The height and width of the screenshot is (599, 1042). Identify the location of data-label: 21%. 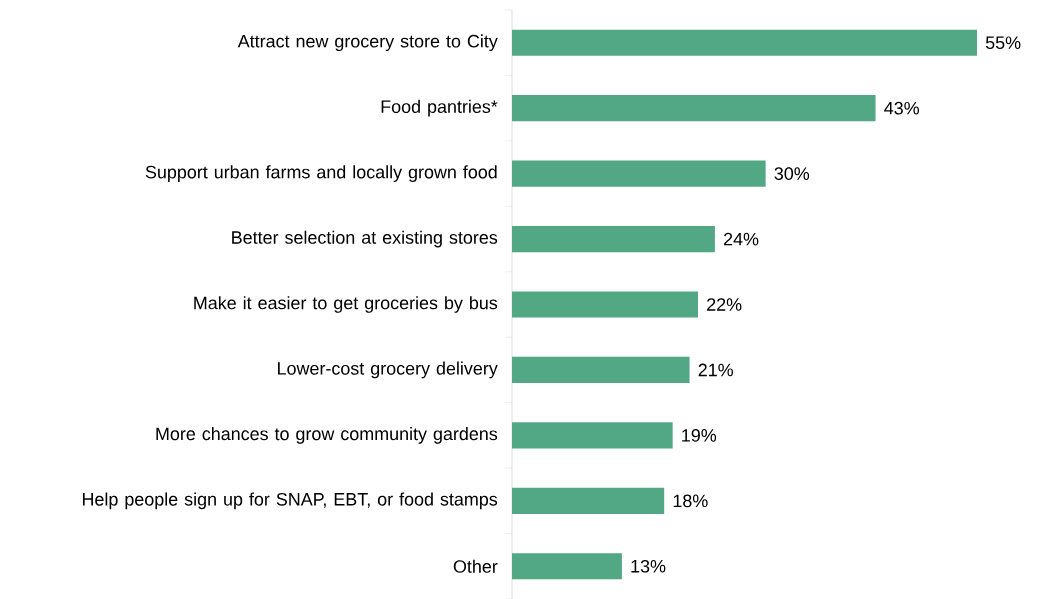
(715, 370).